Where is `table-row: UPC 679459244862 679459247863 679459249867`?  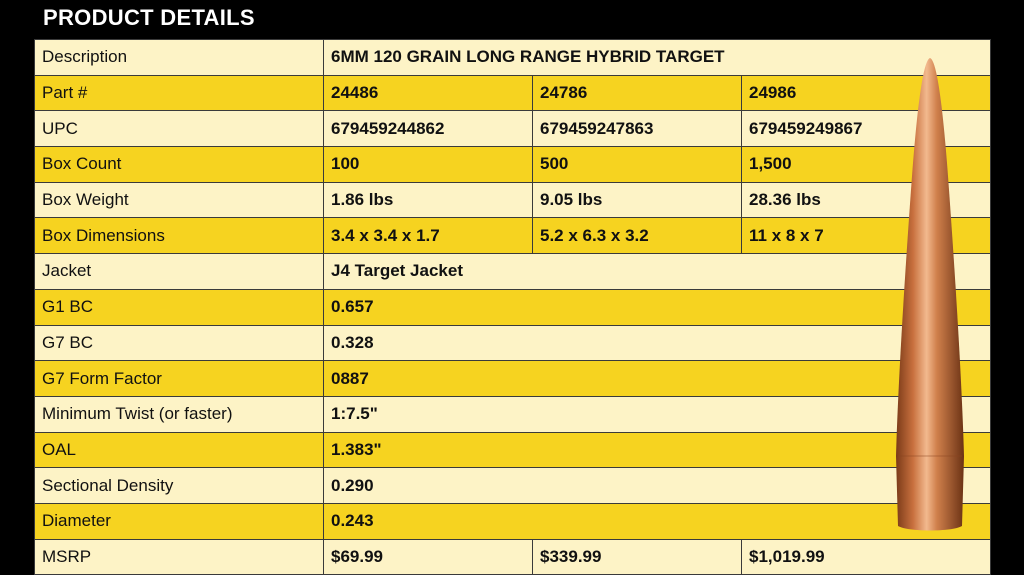 table-row: UPC 679459244862 679459247863 679459249867 is located at coordinates (513, 129).